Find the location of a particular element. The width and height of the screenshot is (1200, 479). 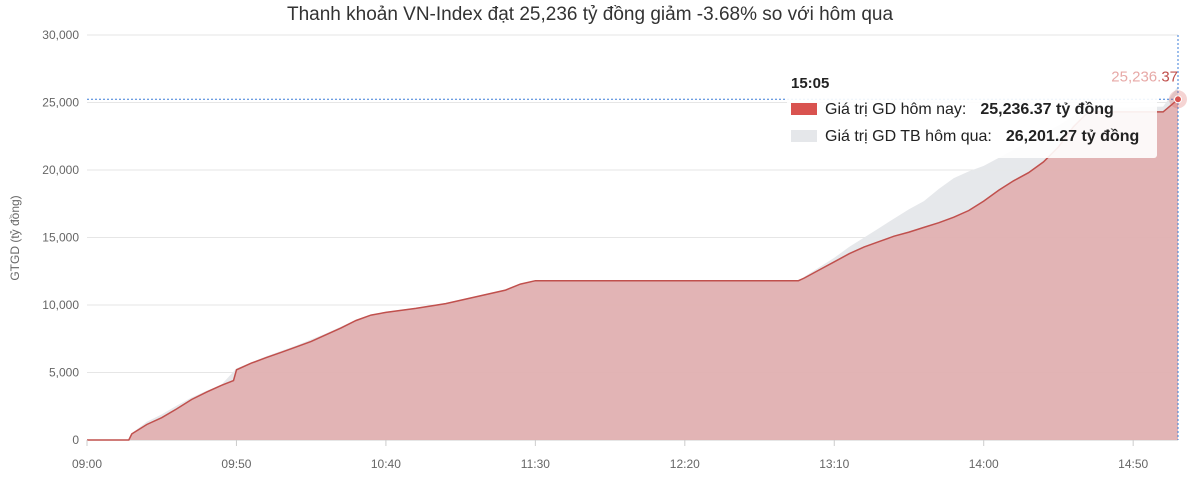

y-tick-label: 15,000 is located at coordinates (60, 238).